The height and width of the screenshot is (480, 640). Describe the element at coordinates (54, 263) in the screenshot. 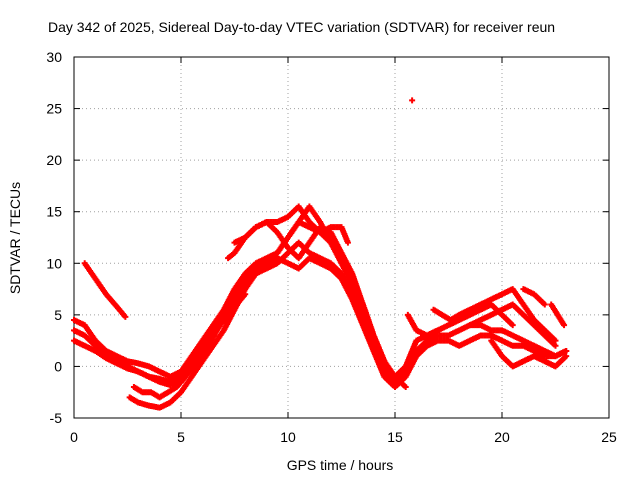

I see `y-tick-label: 10` at that location.